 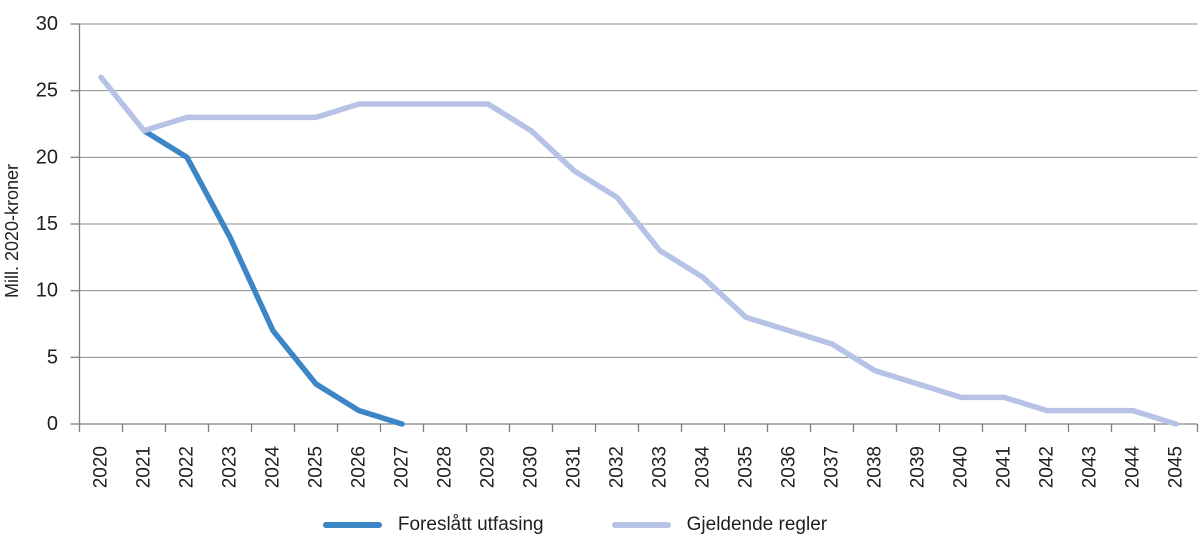 What do you see at coordinates (746, 467) in the screenshot?
I see `x-tick-label: 2035` at bounding box center [746, 467].